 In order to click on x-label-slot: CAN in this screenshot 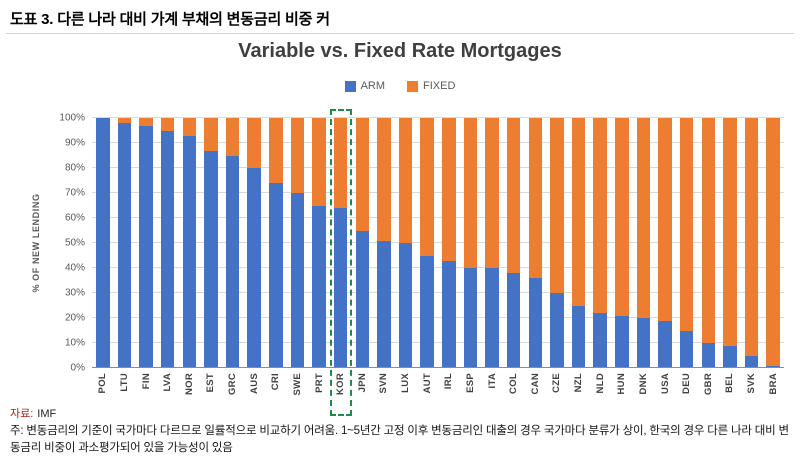, I will do `click(536, 389)`.